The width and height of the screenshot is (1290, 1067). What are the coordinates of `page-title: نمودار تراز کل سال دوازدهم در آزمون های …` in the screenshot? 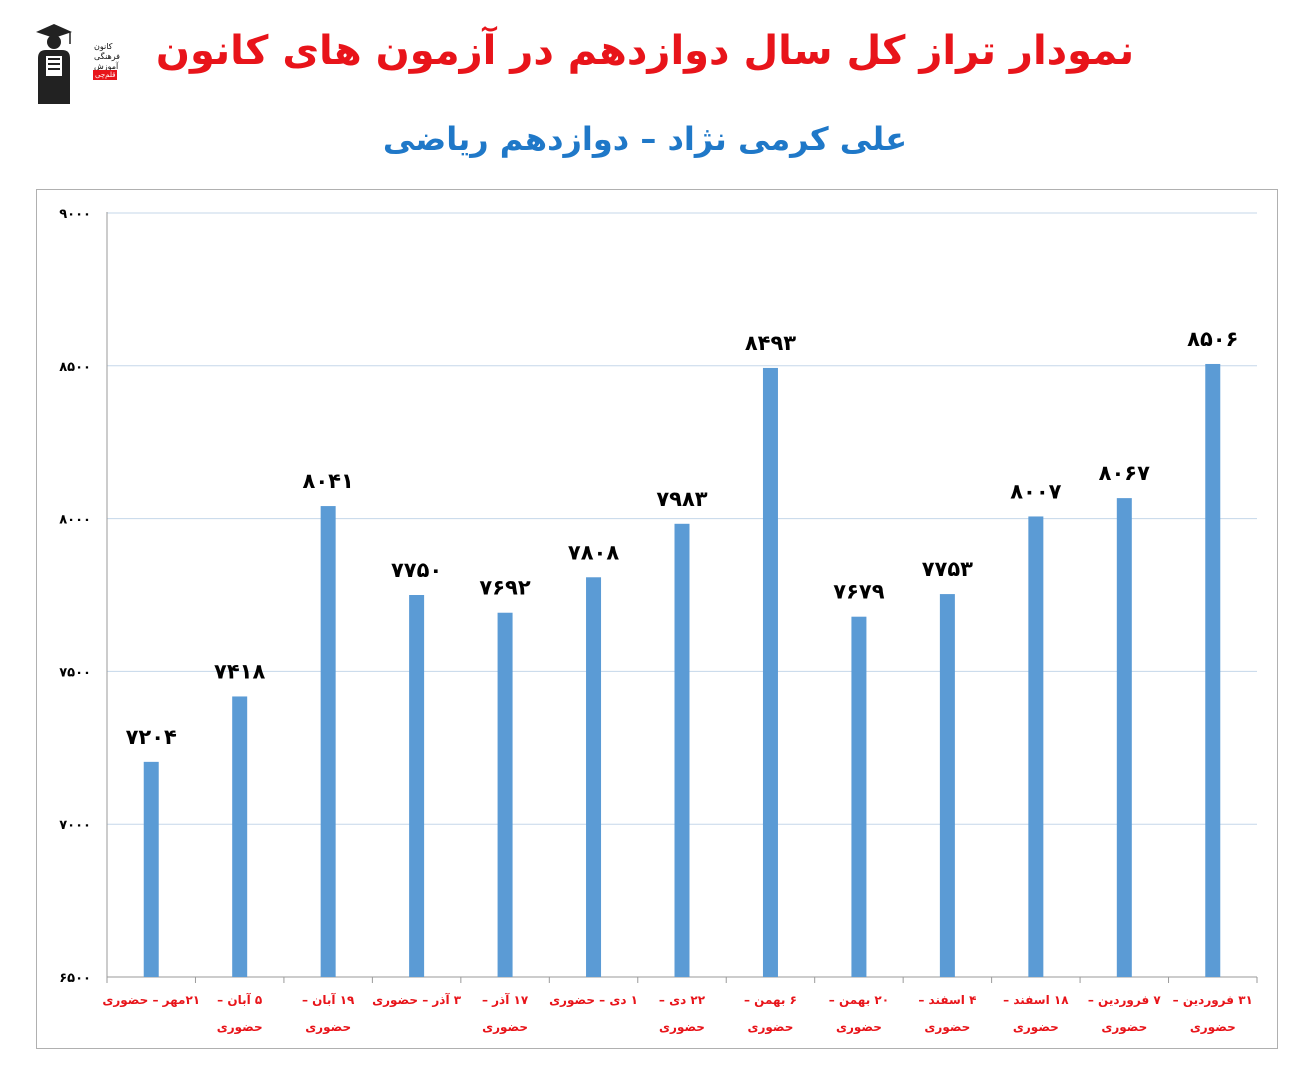 It's located at (645, 51).